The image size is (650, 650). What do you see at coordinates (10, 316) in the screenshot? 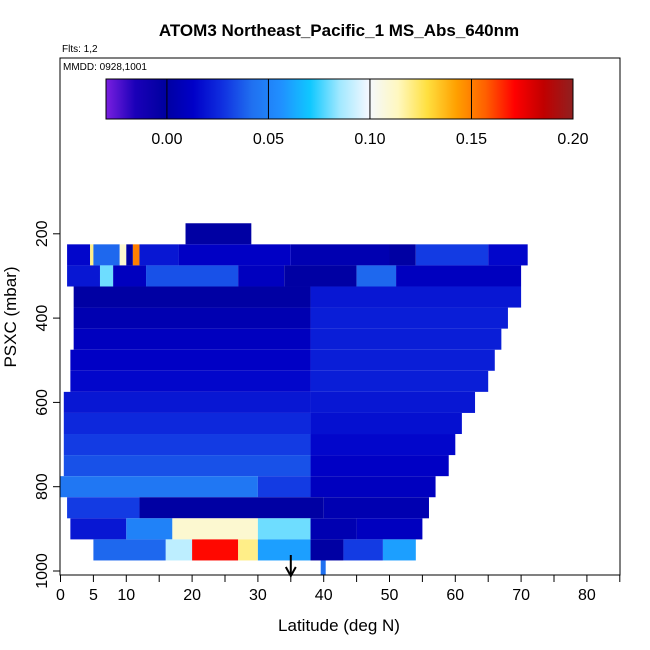
I see `y-axis-label: PSXC (mbar)` at bounding box center [10, 316].